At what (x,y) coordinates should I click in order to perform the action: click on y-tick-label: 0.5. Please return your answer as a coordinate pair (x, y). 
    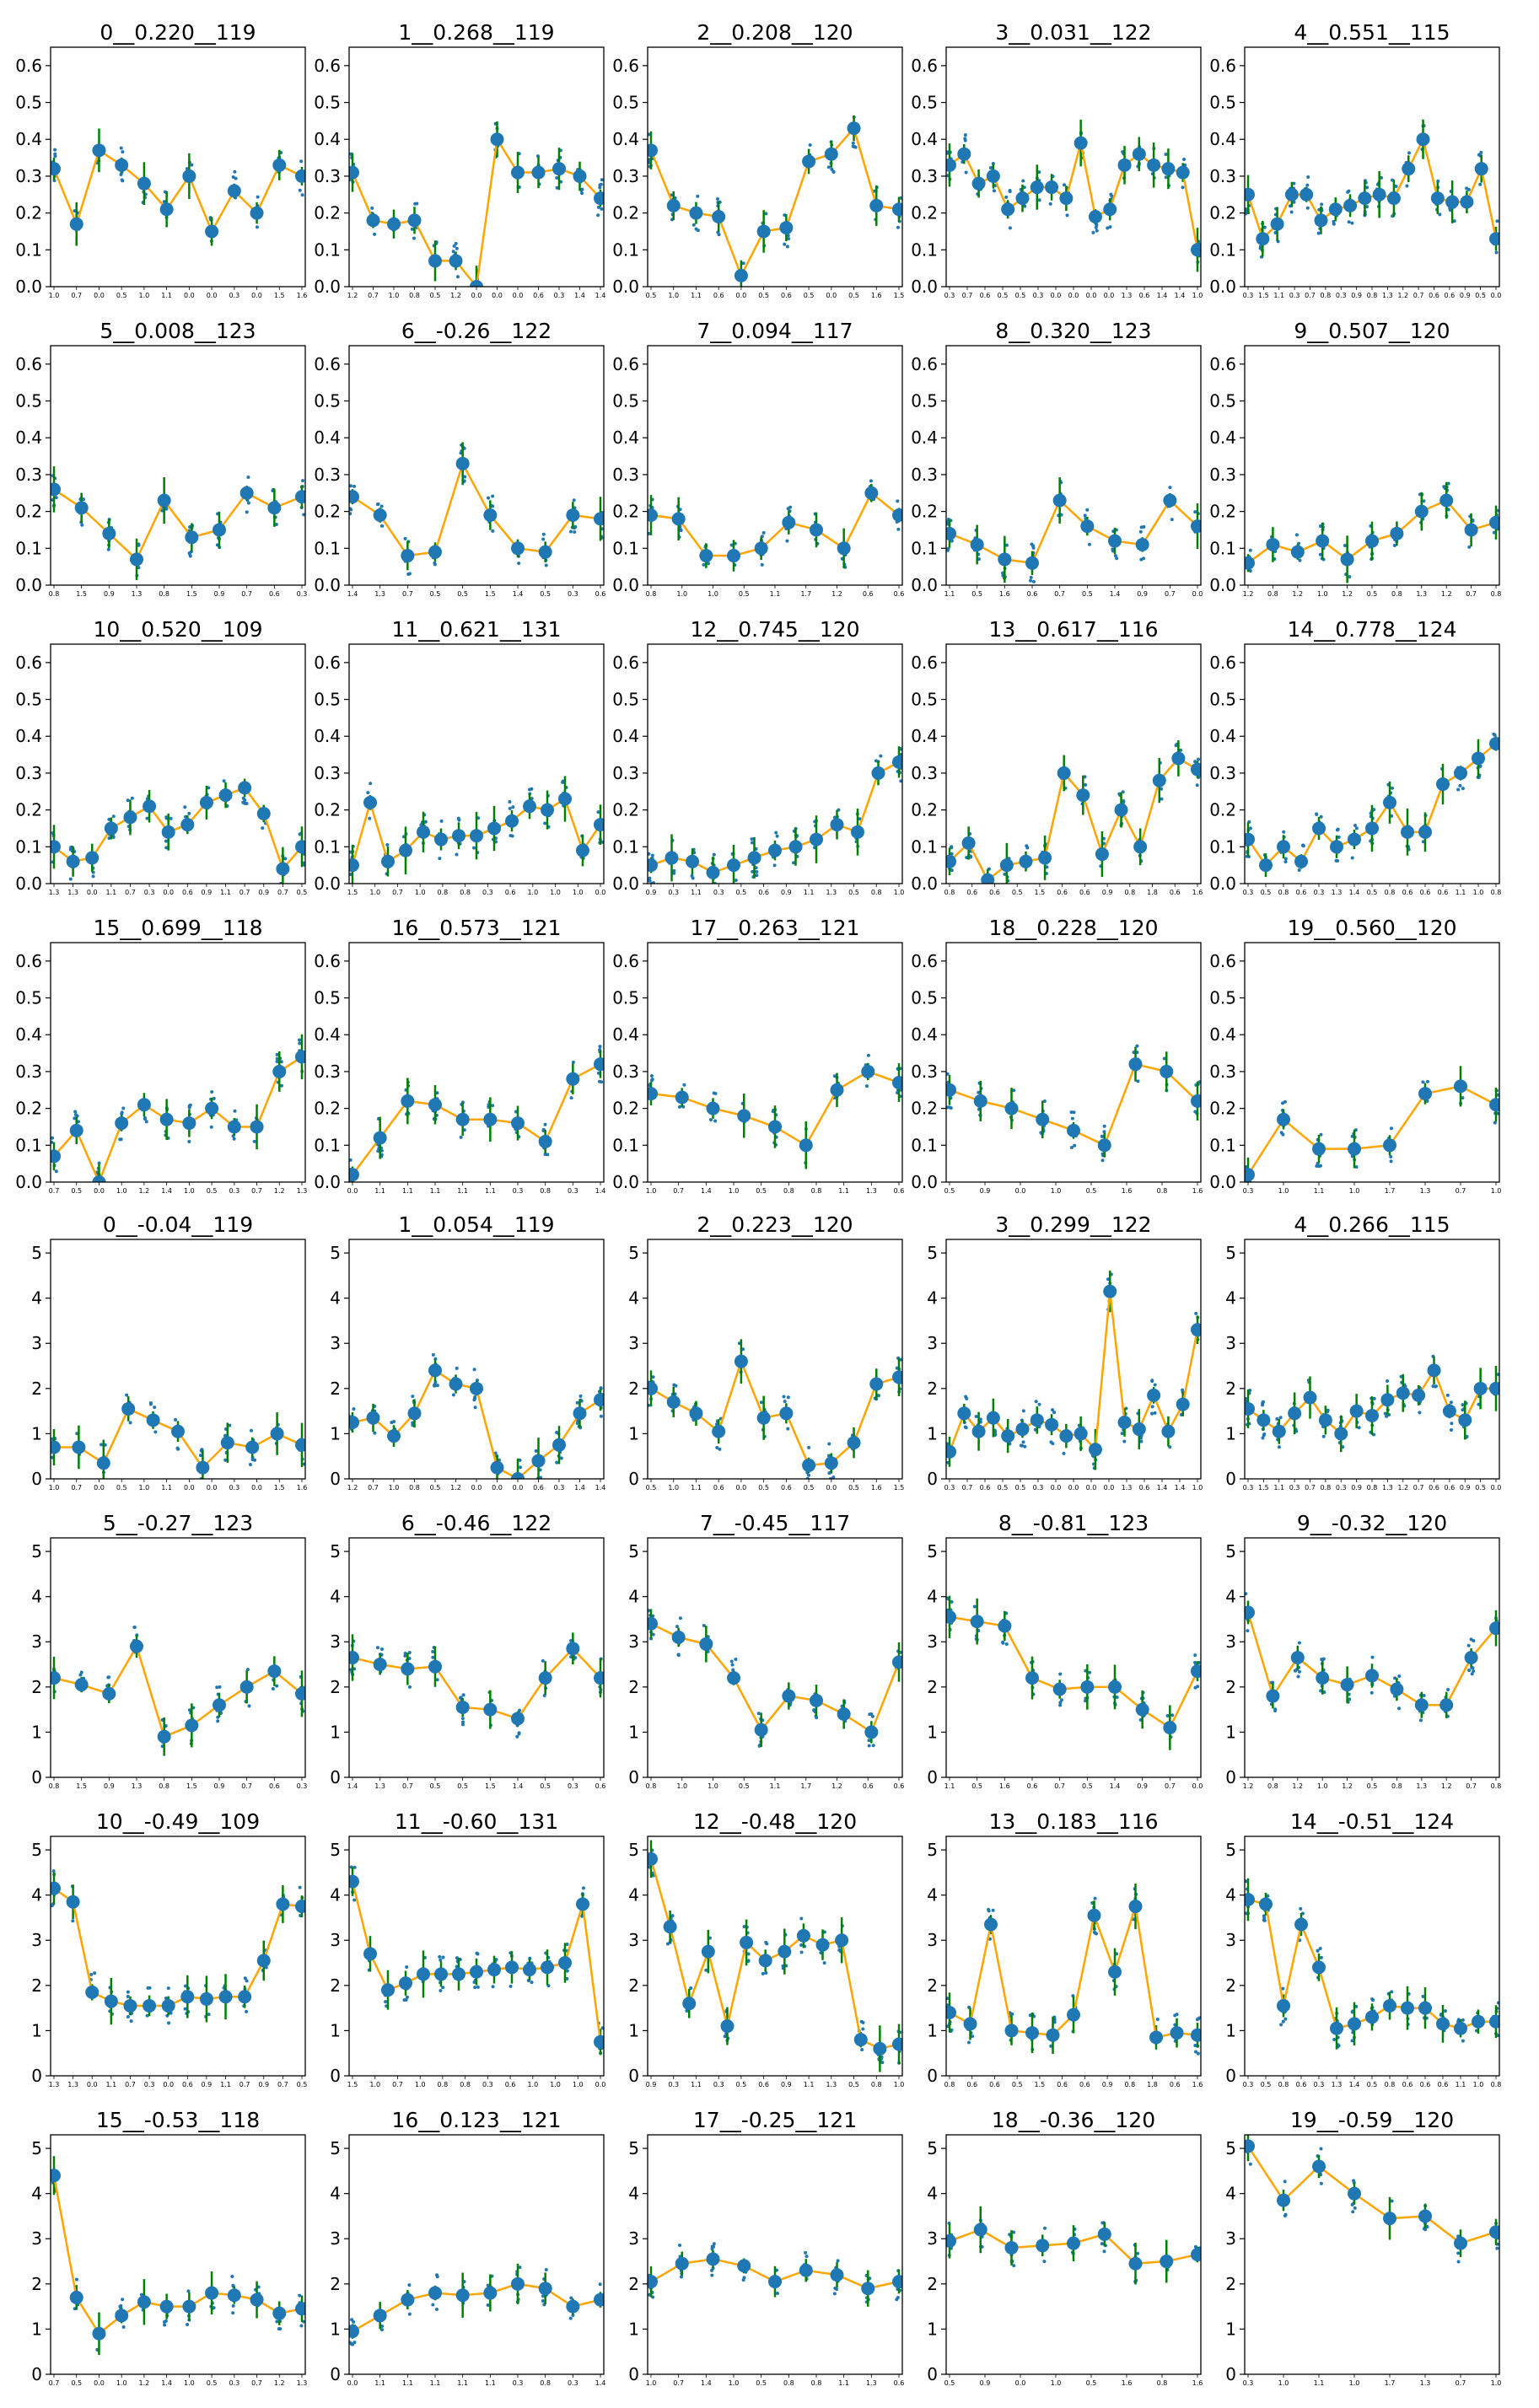
    Looking at the image, I should click on (625, 401).